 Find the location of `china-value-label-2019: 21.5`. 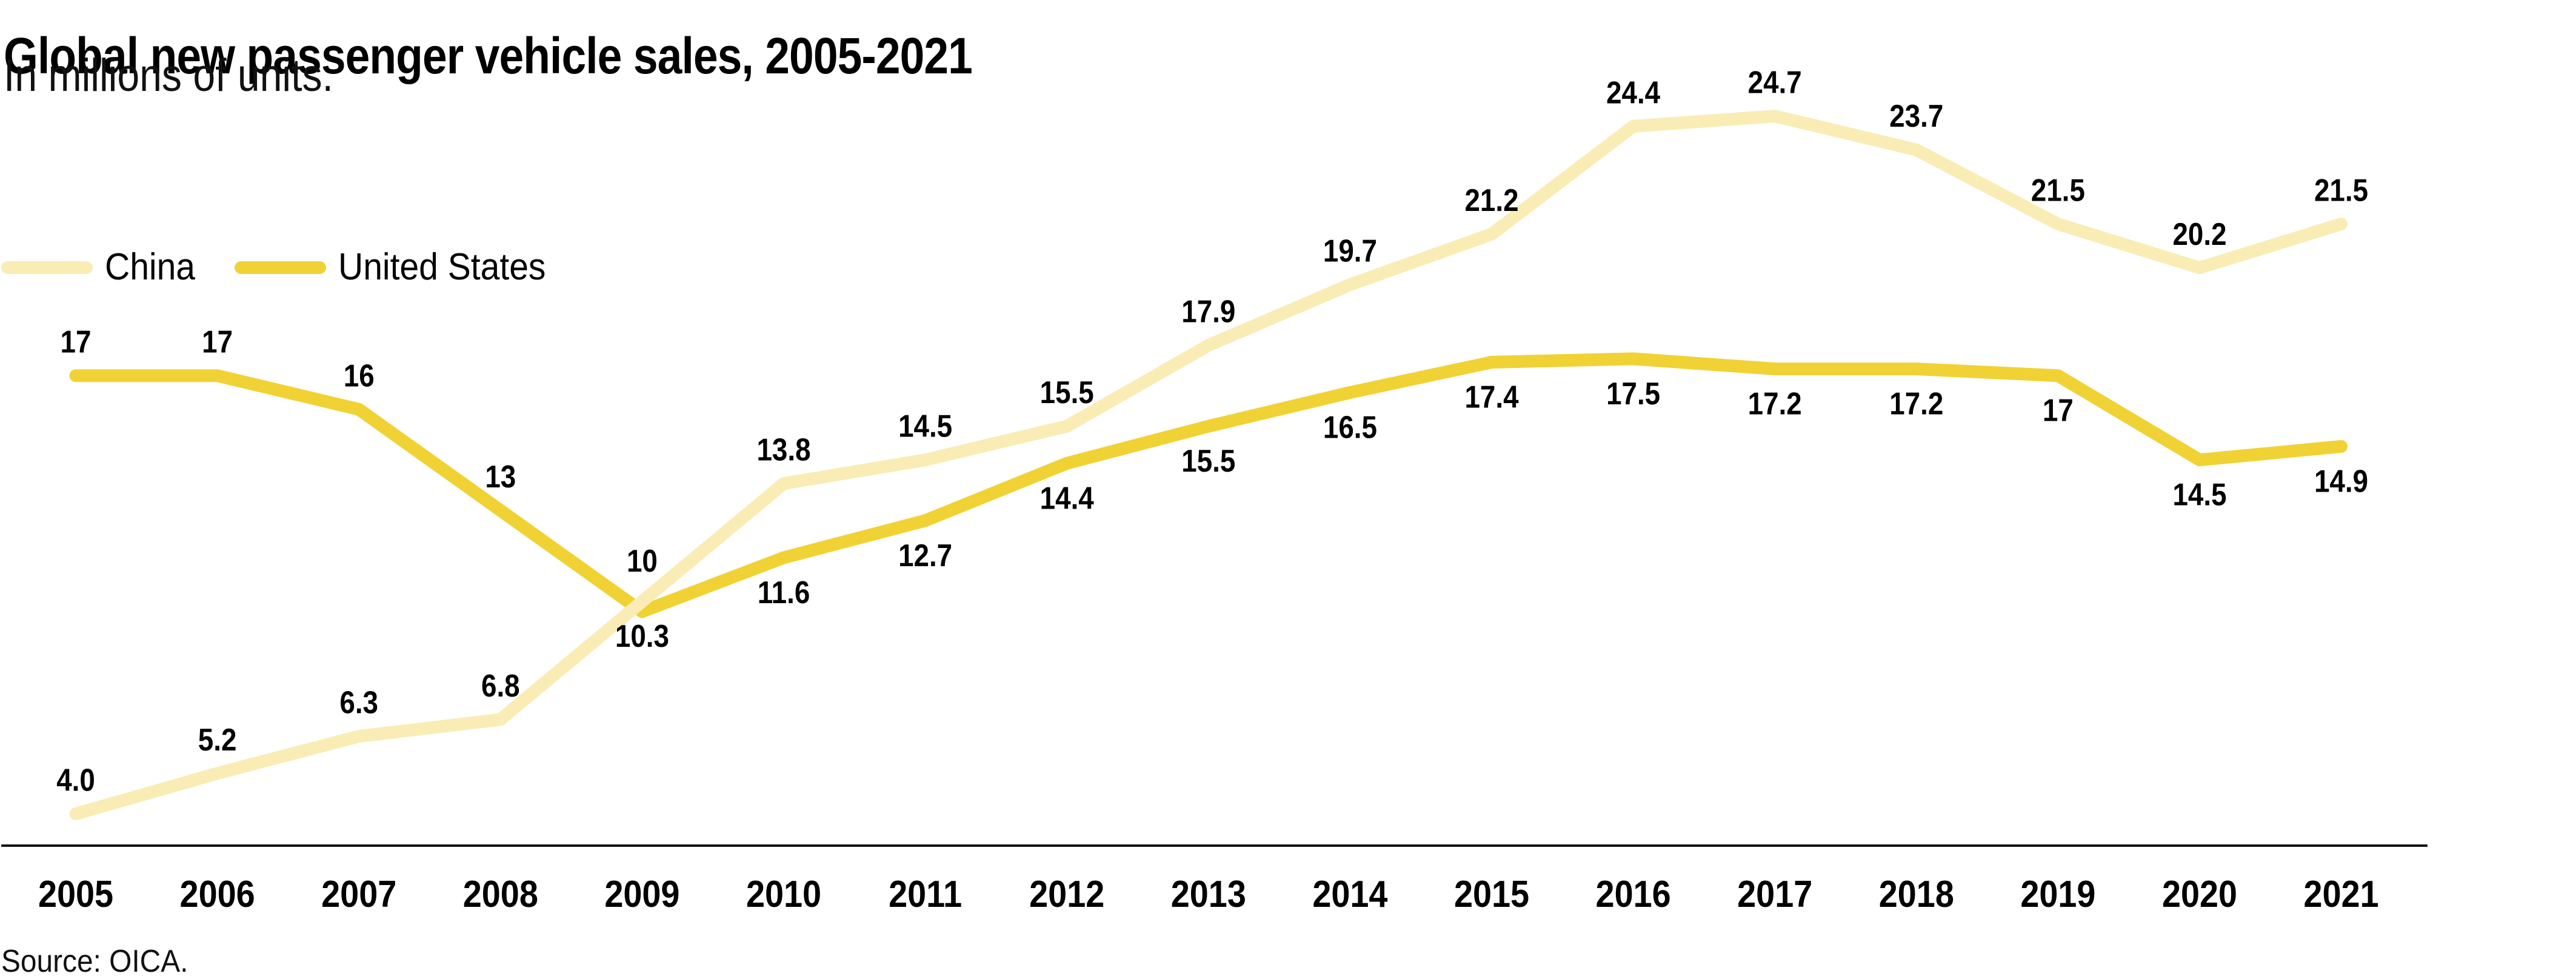

china-value-label-2019: 21.5 is located at coordinates (2058, 190).